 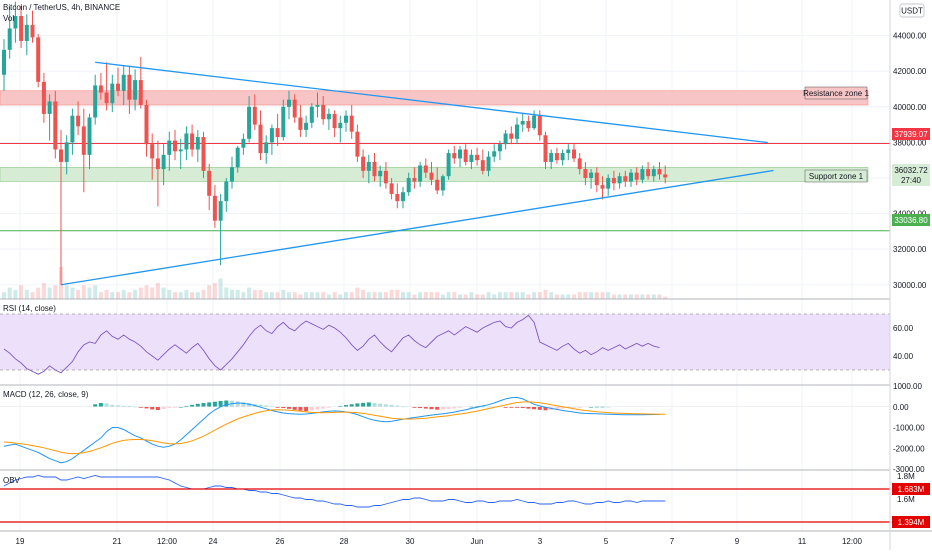 I want to click on obv-level-label-upper: 1.683M, so click(x=911, y=489).